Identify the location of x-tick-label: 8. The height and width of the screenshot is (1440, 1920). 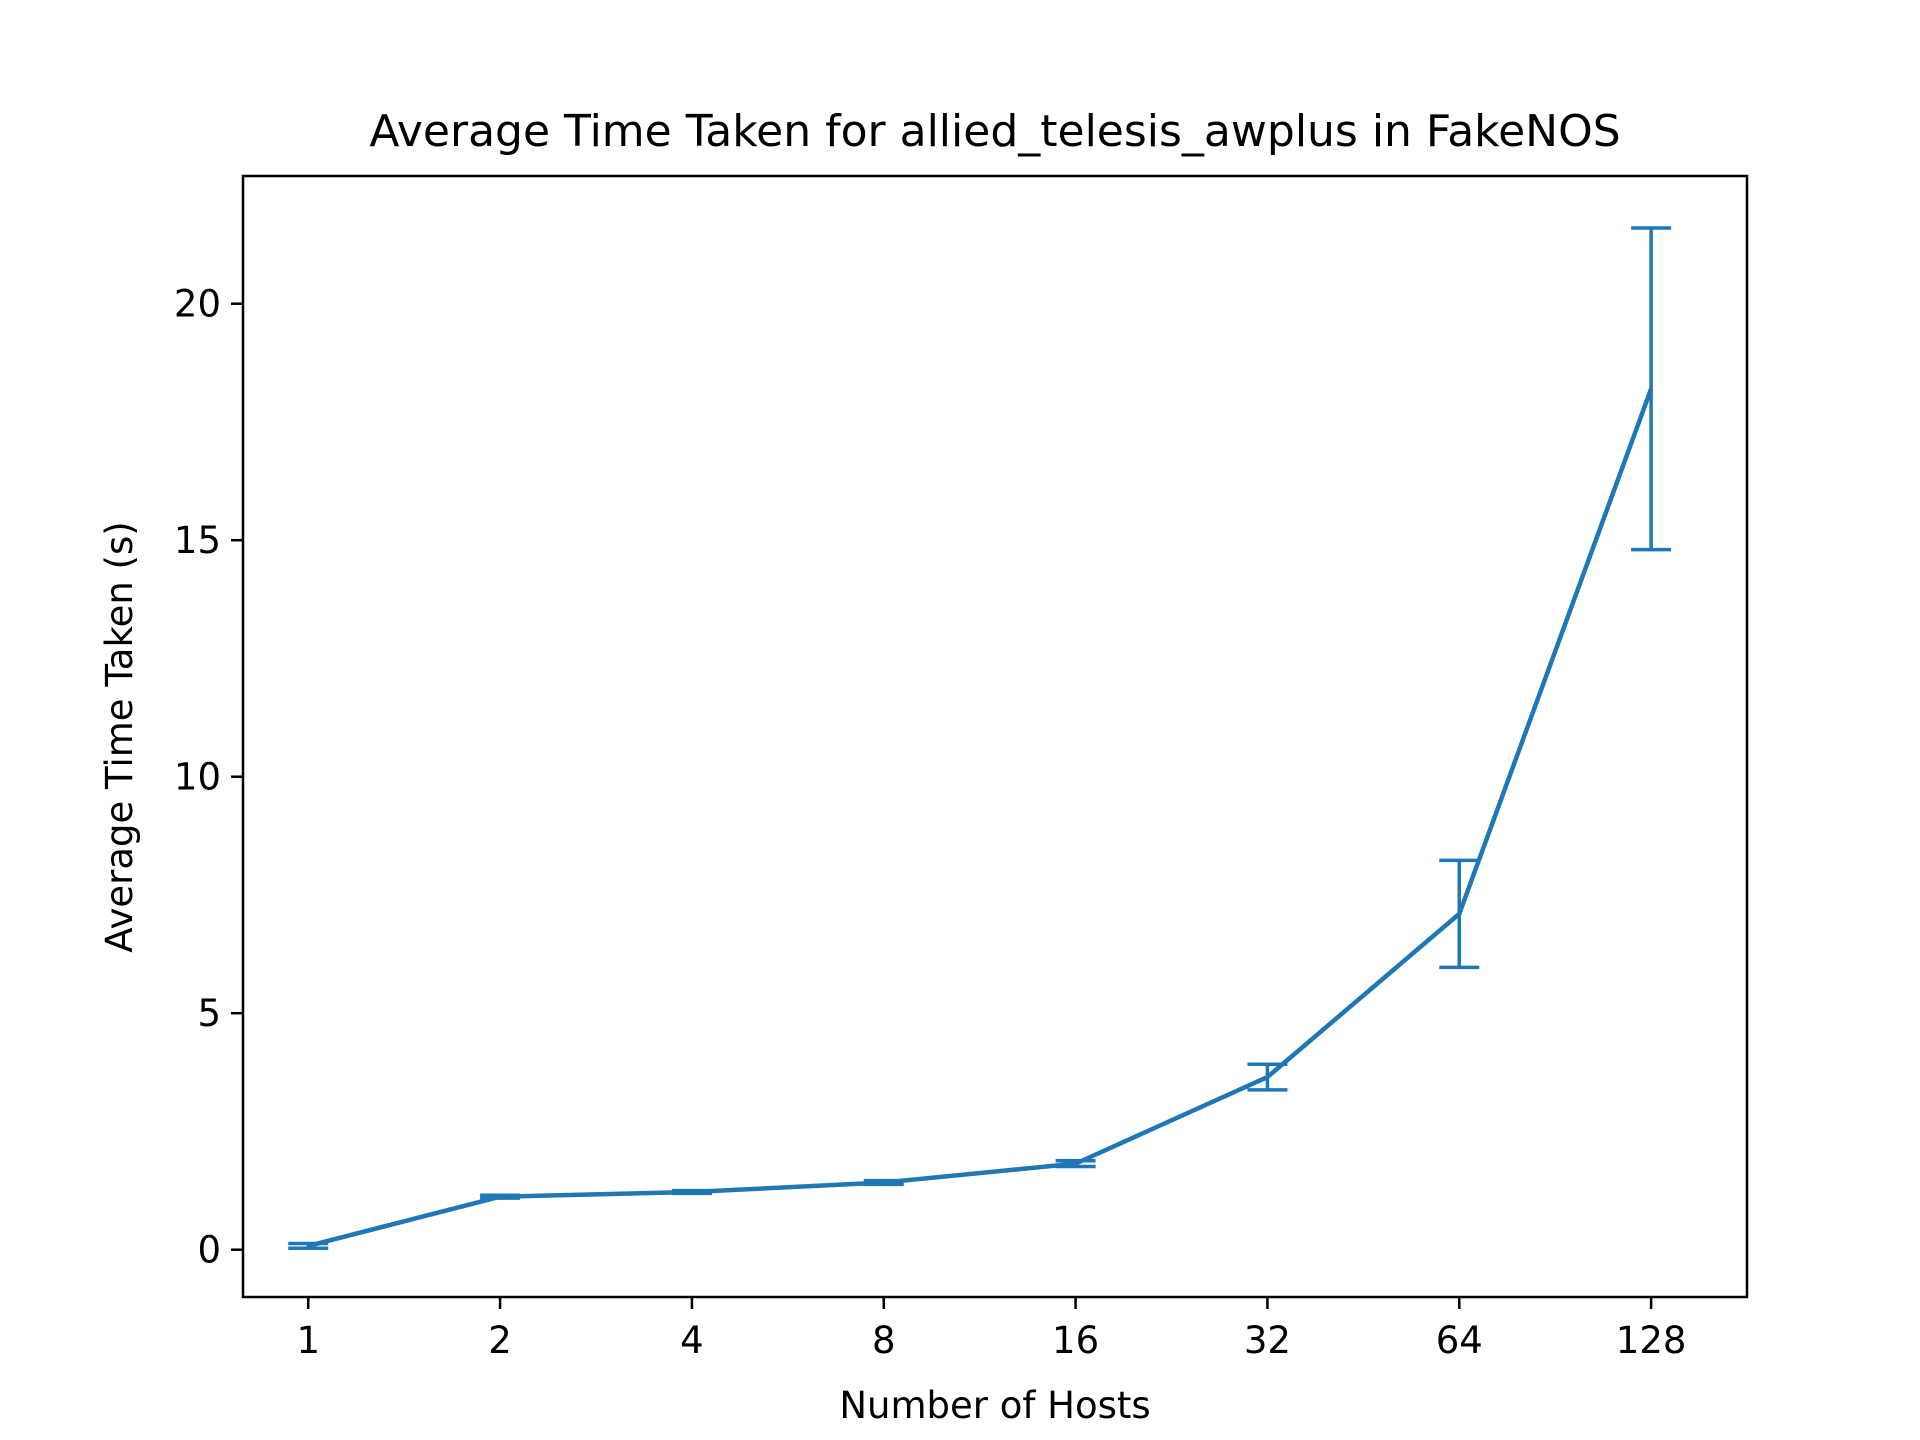
(884, 1340).